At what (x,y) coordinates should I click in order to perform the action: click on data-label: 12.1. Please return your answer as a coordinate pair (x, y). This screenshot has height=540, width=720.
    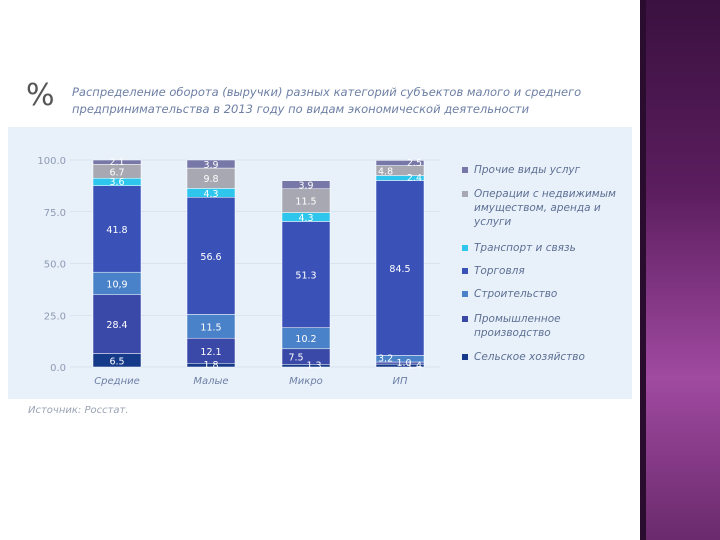
    Looking at the image, I should click on (210, 352).